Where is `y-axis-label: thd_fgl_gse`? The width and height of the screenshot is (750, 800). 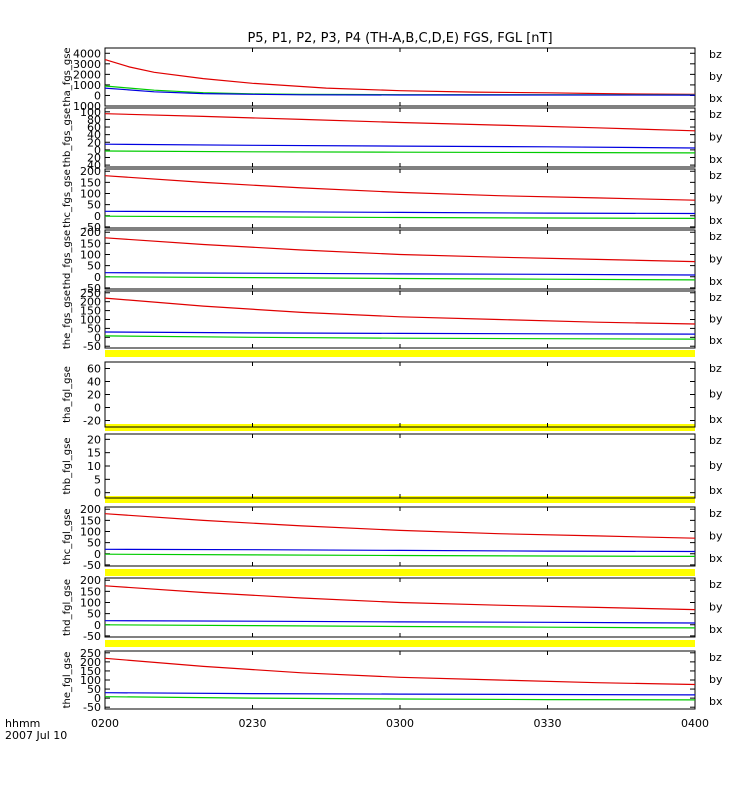 y-axis-label: thd_fgl_gse is located at coordinates (67, 607).